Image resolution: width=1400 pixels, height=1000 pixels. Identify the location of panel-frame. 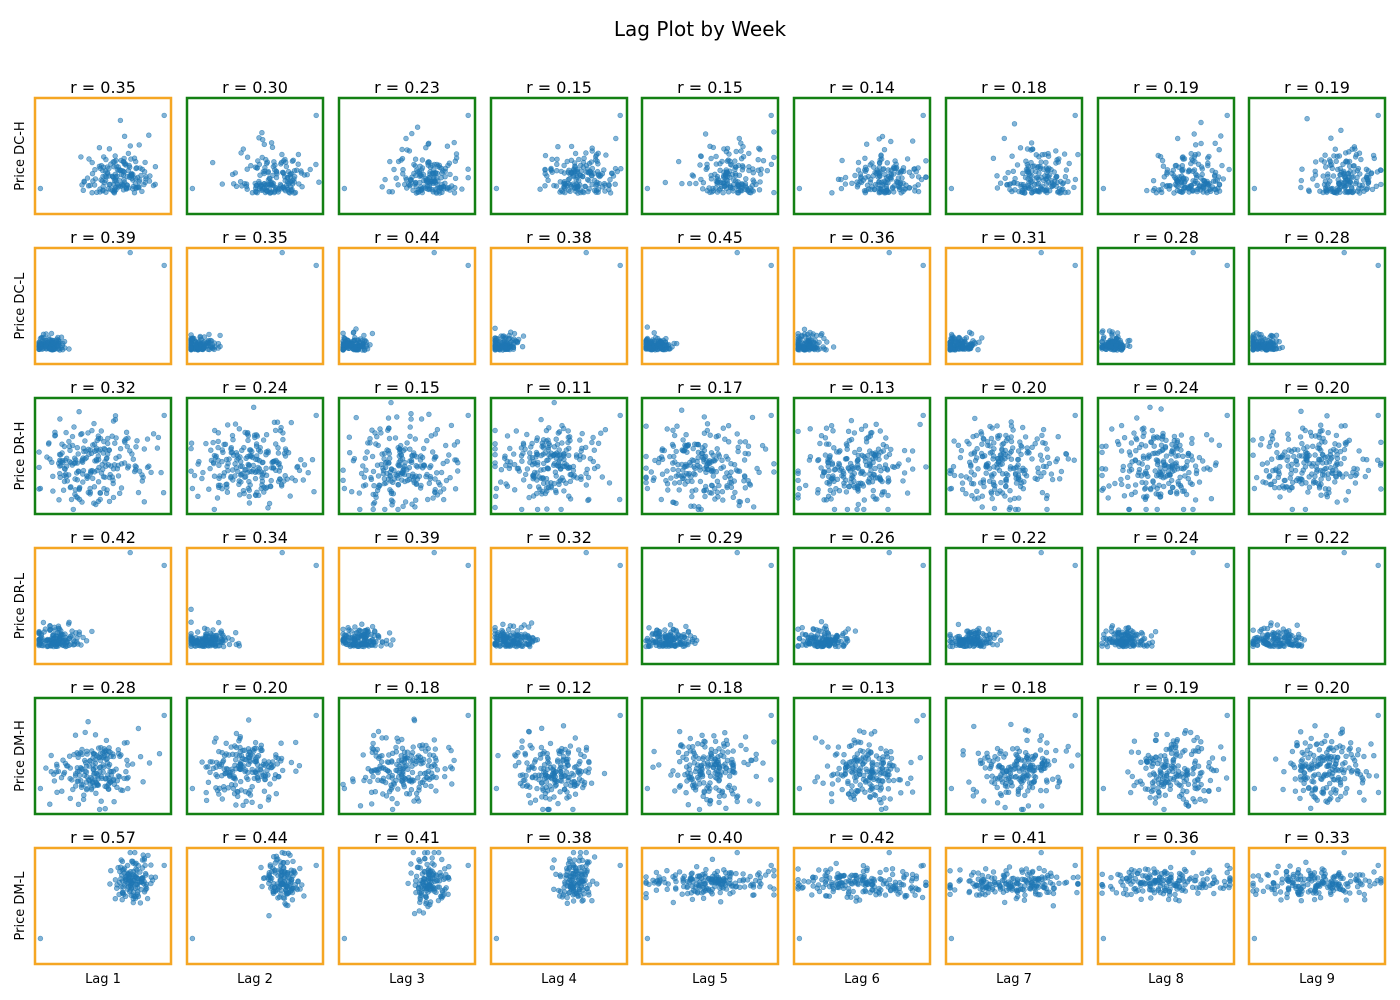
(255, 156).